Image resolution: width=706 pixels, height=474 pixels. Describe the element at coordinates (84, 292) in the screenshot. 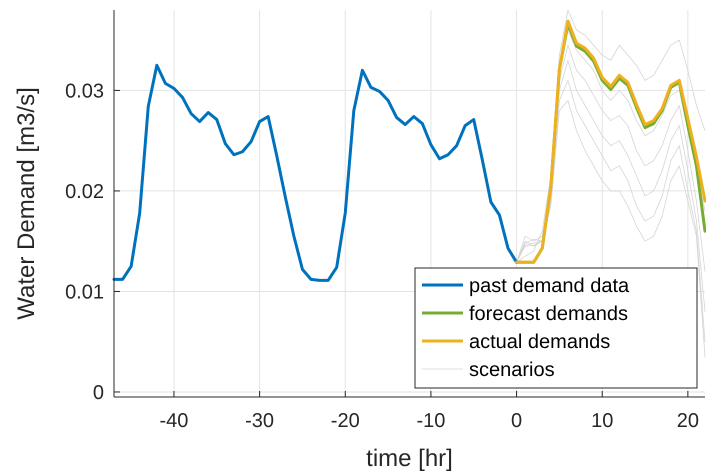

I see `y-tick-label: 0.01` at that location.